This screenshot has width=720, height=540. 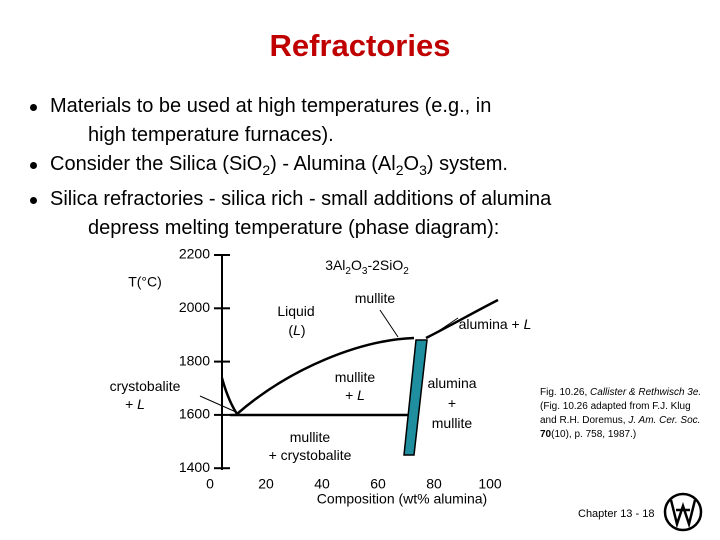 What do you see at coordinates (210, 484) in the screenshot?
I see `x-tick-label: 0` at bounding box center [210, 484].